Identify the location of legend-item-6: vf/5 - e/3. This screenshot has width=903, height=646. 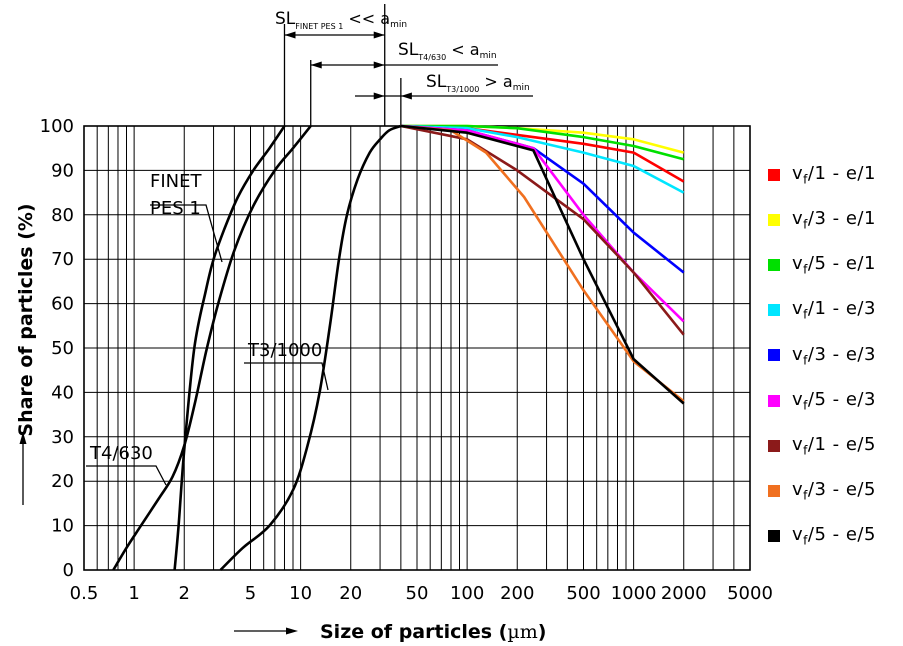
(835, 400).